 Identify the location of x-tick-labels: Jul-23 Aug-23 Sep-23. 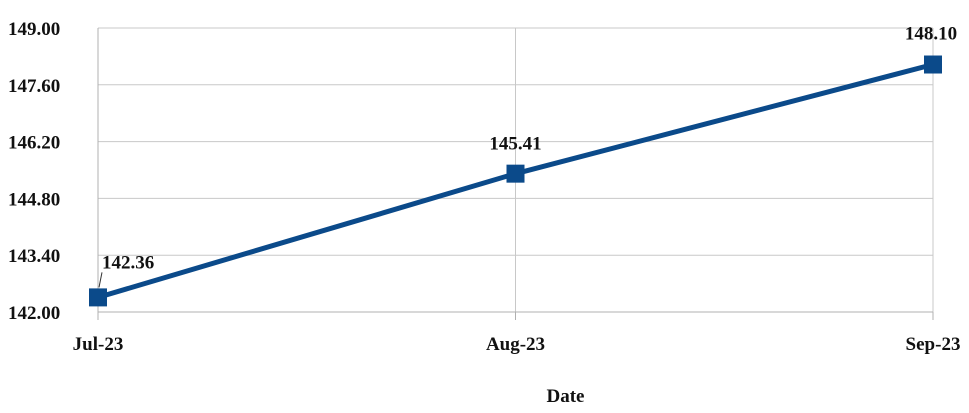
(517, 344).